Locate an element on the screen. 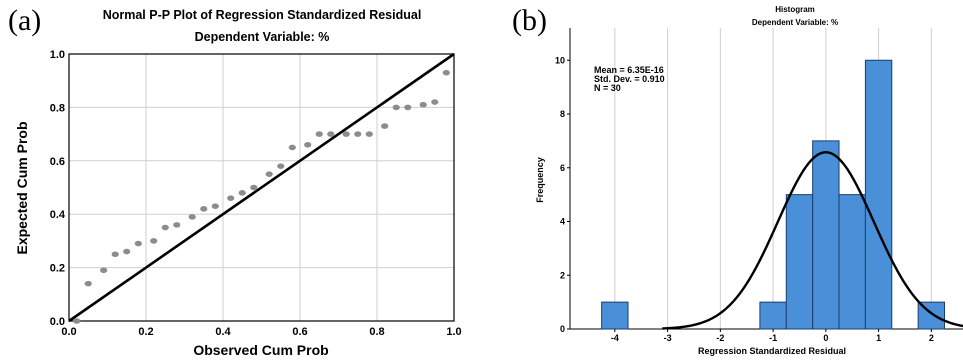 Image resolution: width=963 pixels, height=361 pixels. chart-a-x-tick: 1.0 is located at coordinates (453, 332).